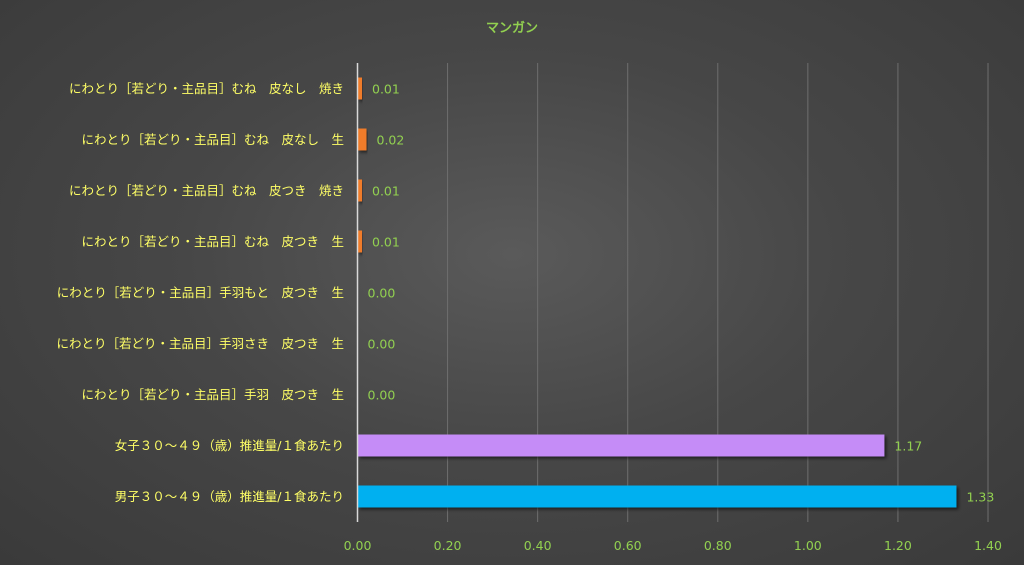 Image resolution: width=1024 pixels, height=565 pixels. I want to click on category-label: にわとり［若どり・主品目］手羽さき 皮つき 生, so click(200, 343).